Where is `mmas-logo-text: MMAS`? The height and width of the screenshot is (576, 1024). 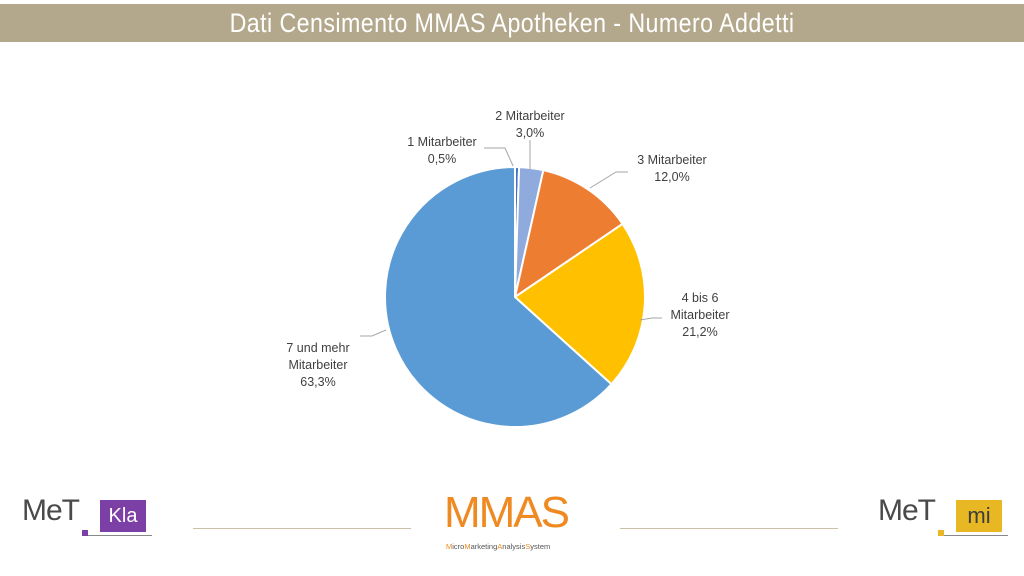 mmas-logo-text: MMAS is located at coordinates (507, 512).